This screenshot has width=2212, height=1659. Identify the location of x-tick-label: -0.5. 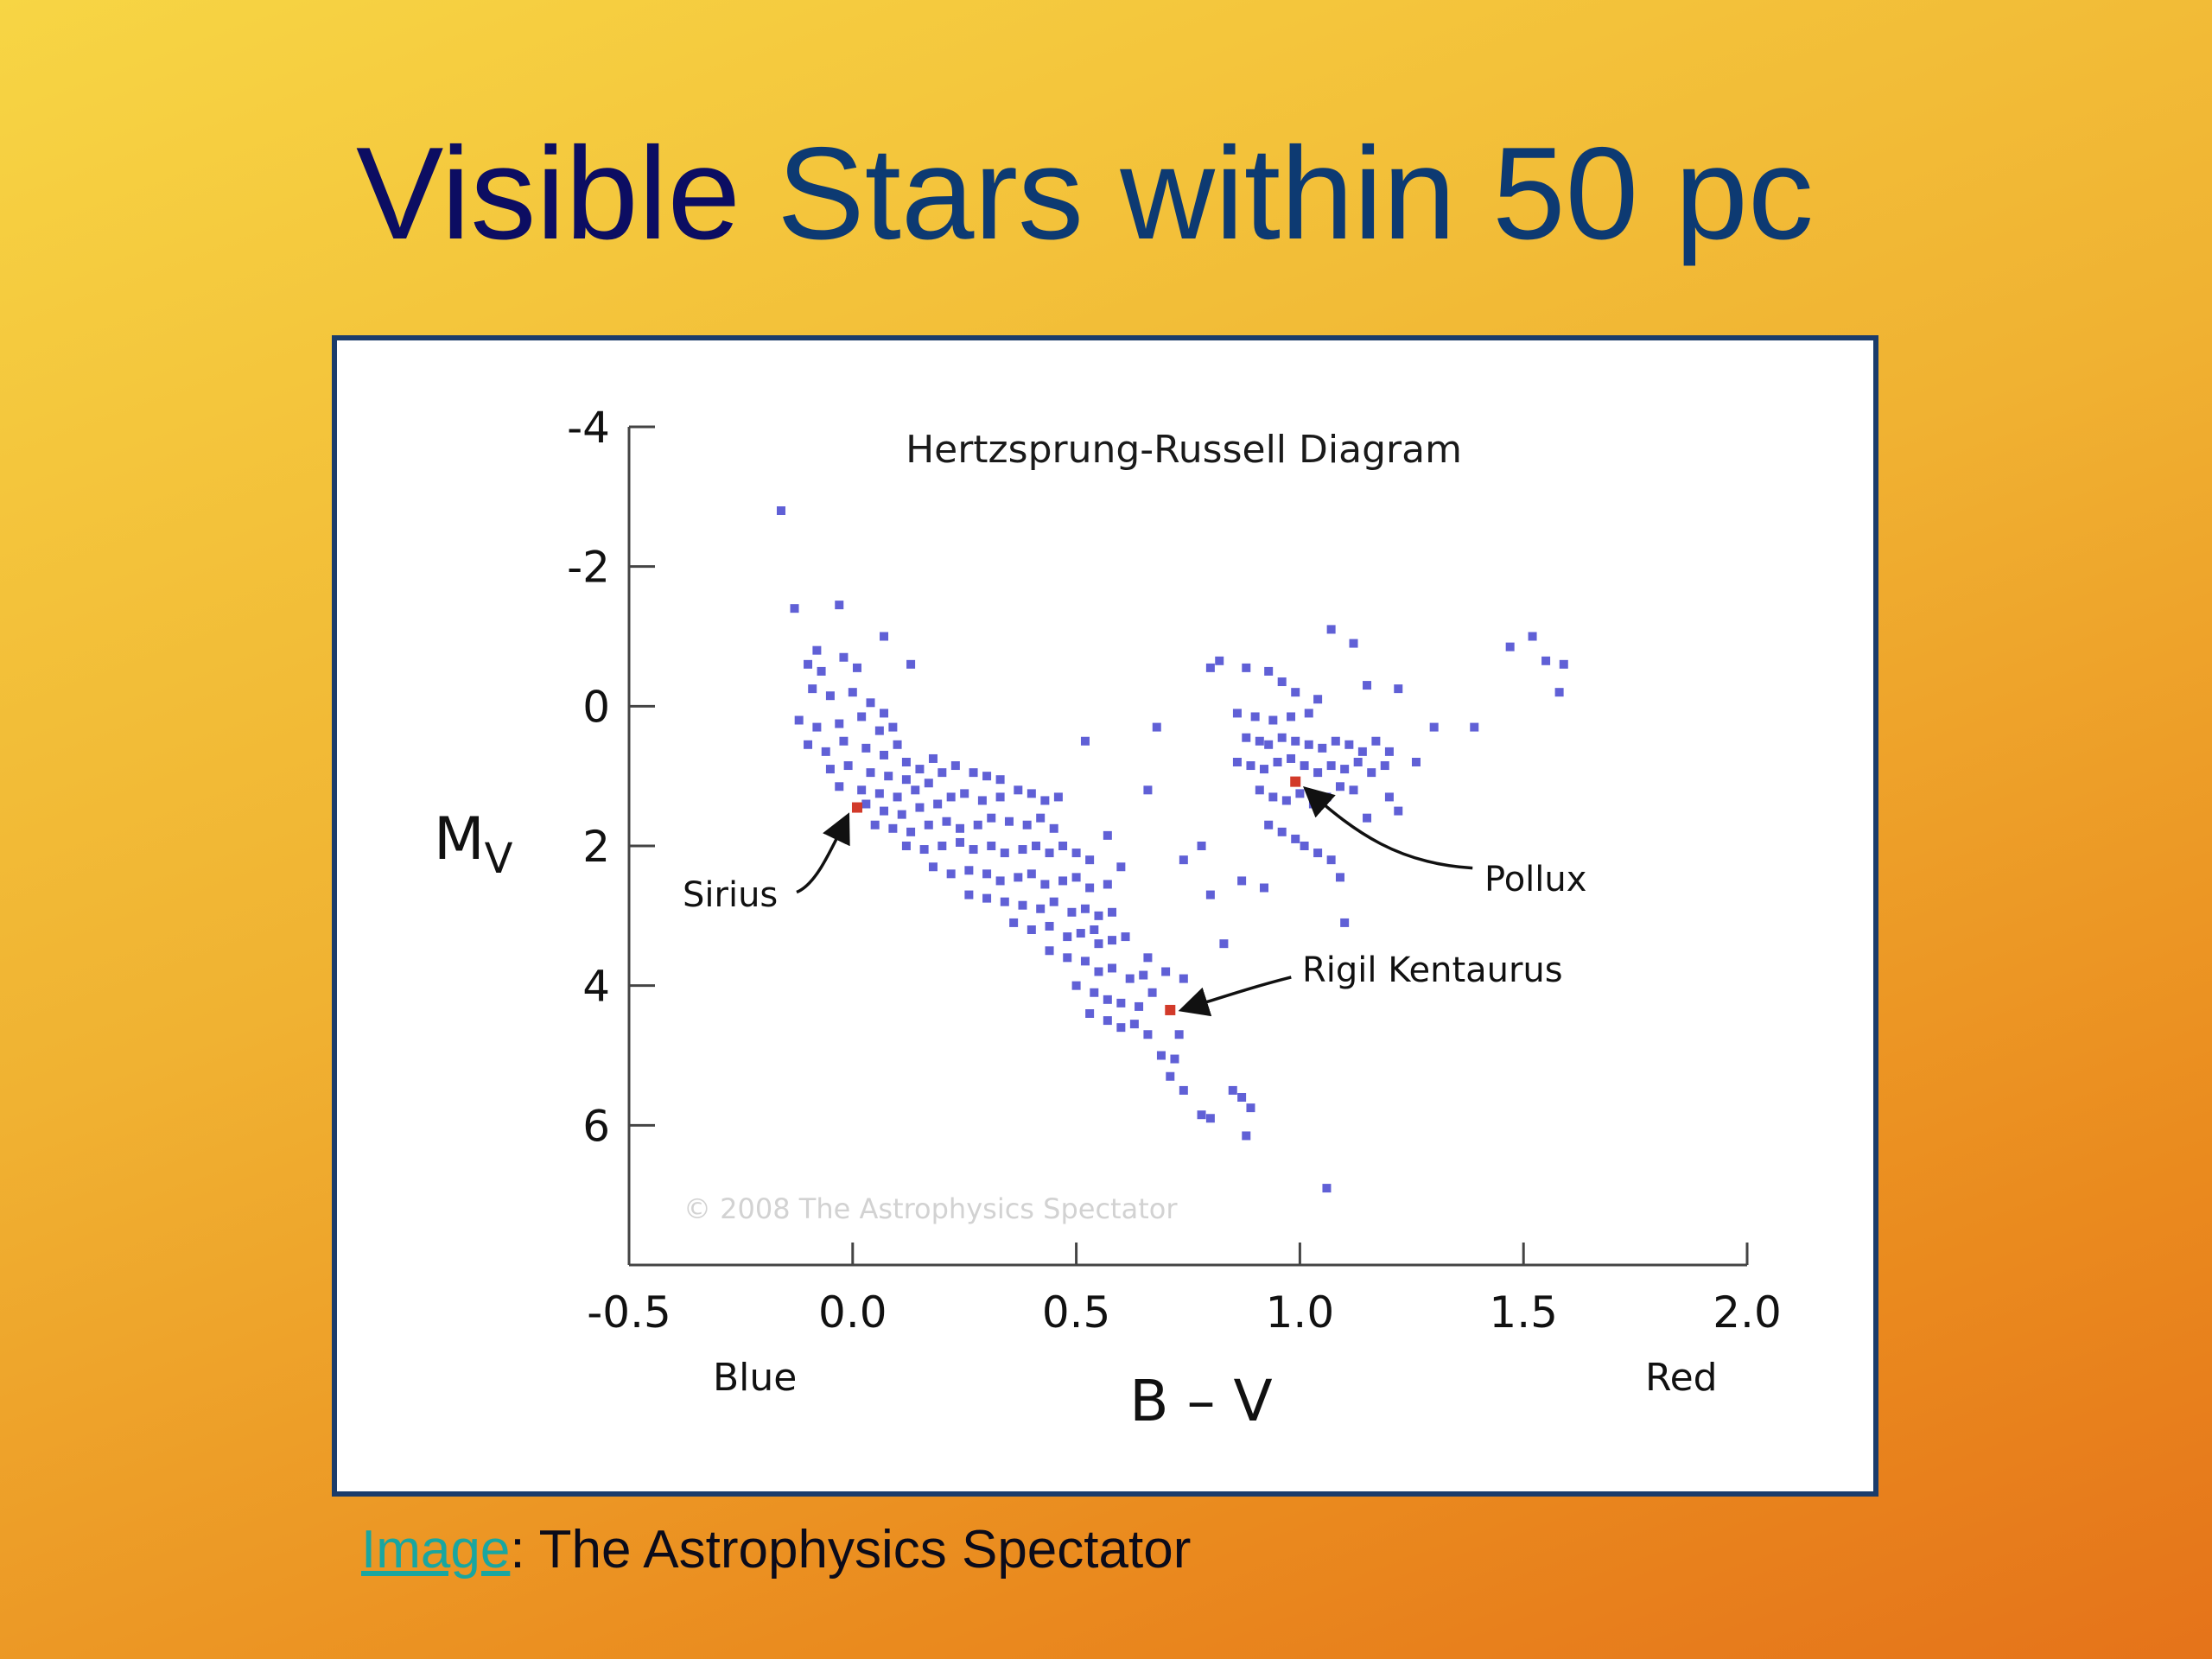
(629, 1312).